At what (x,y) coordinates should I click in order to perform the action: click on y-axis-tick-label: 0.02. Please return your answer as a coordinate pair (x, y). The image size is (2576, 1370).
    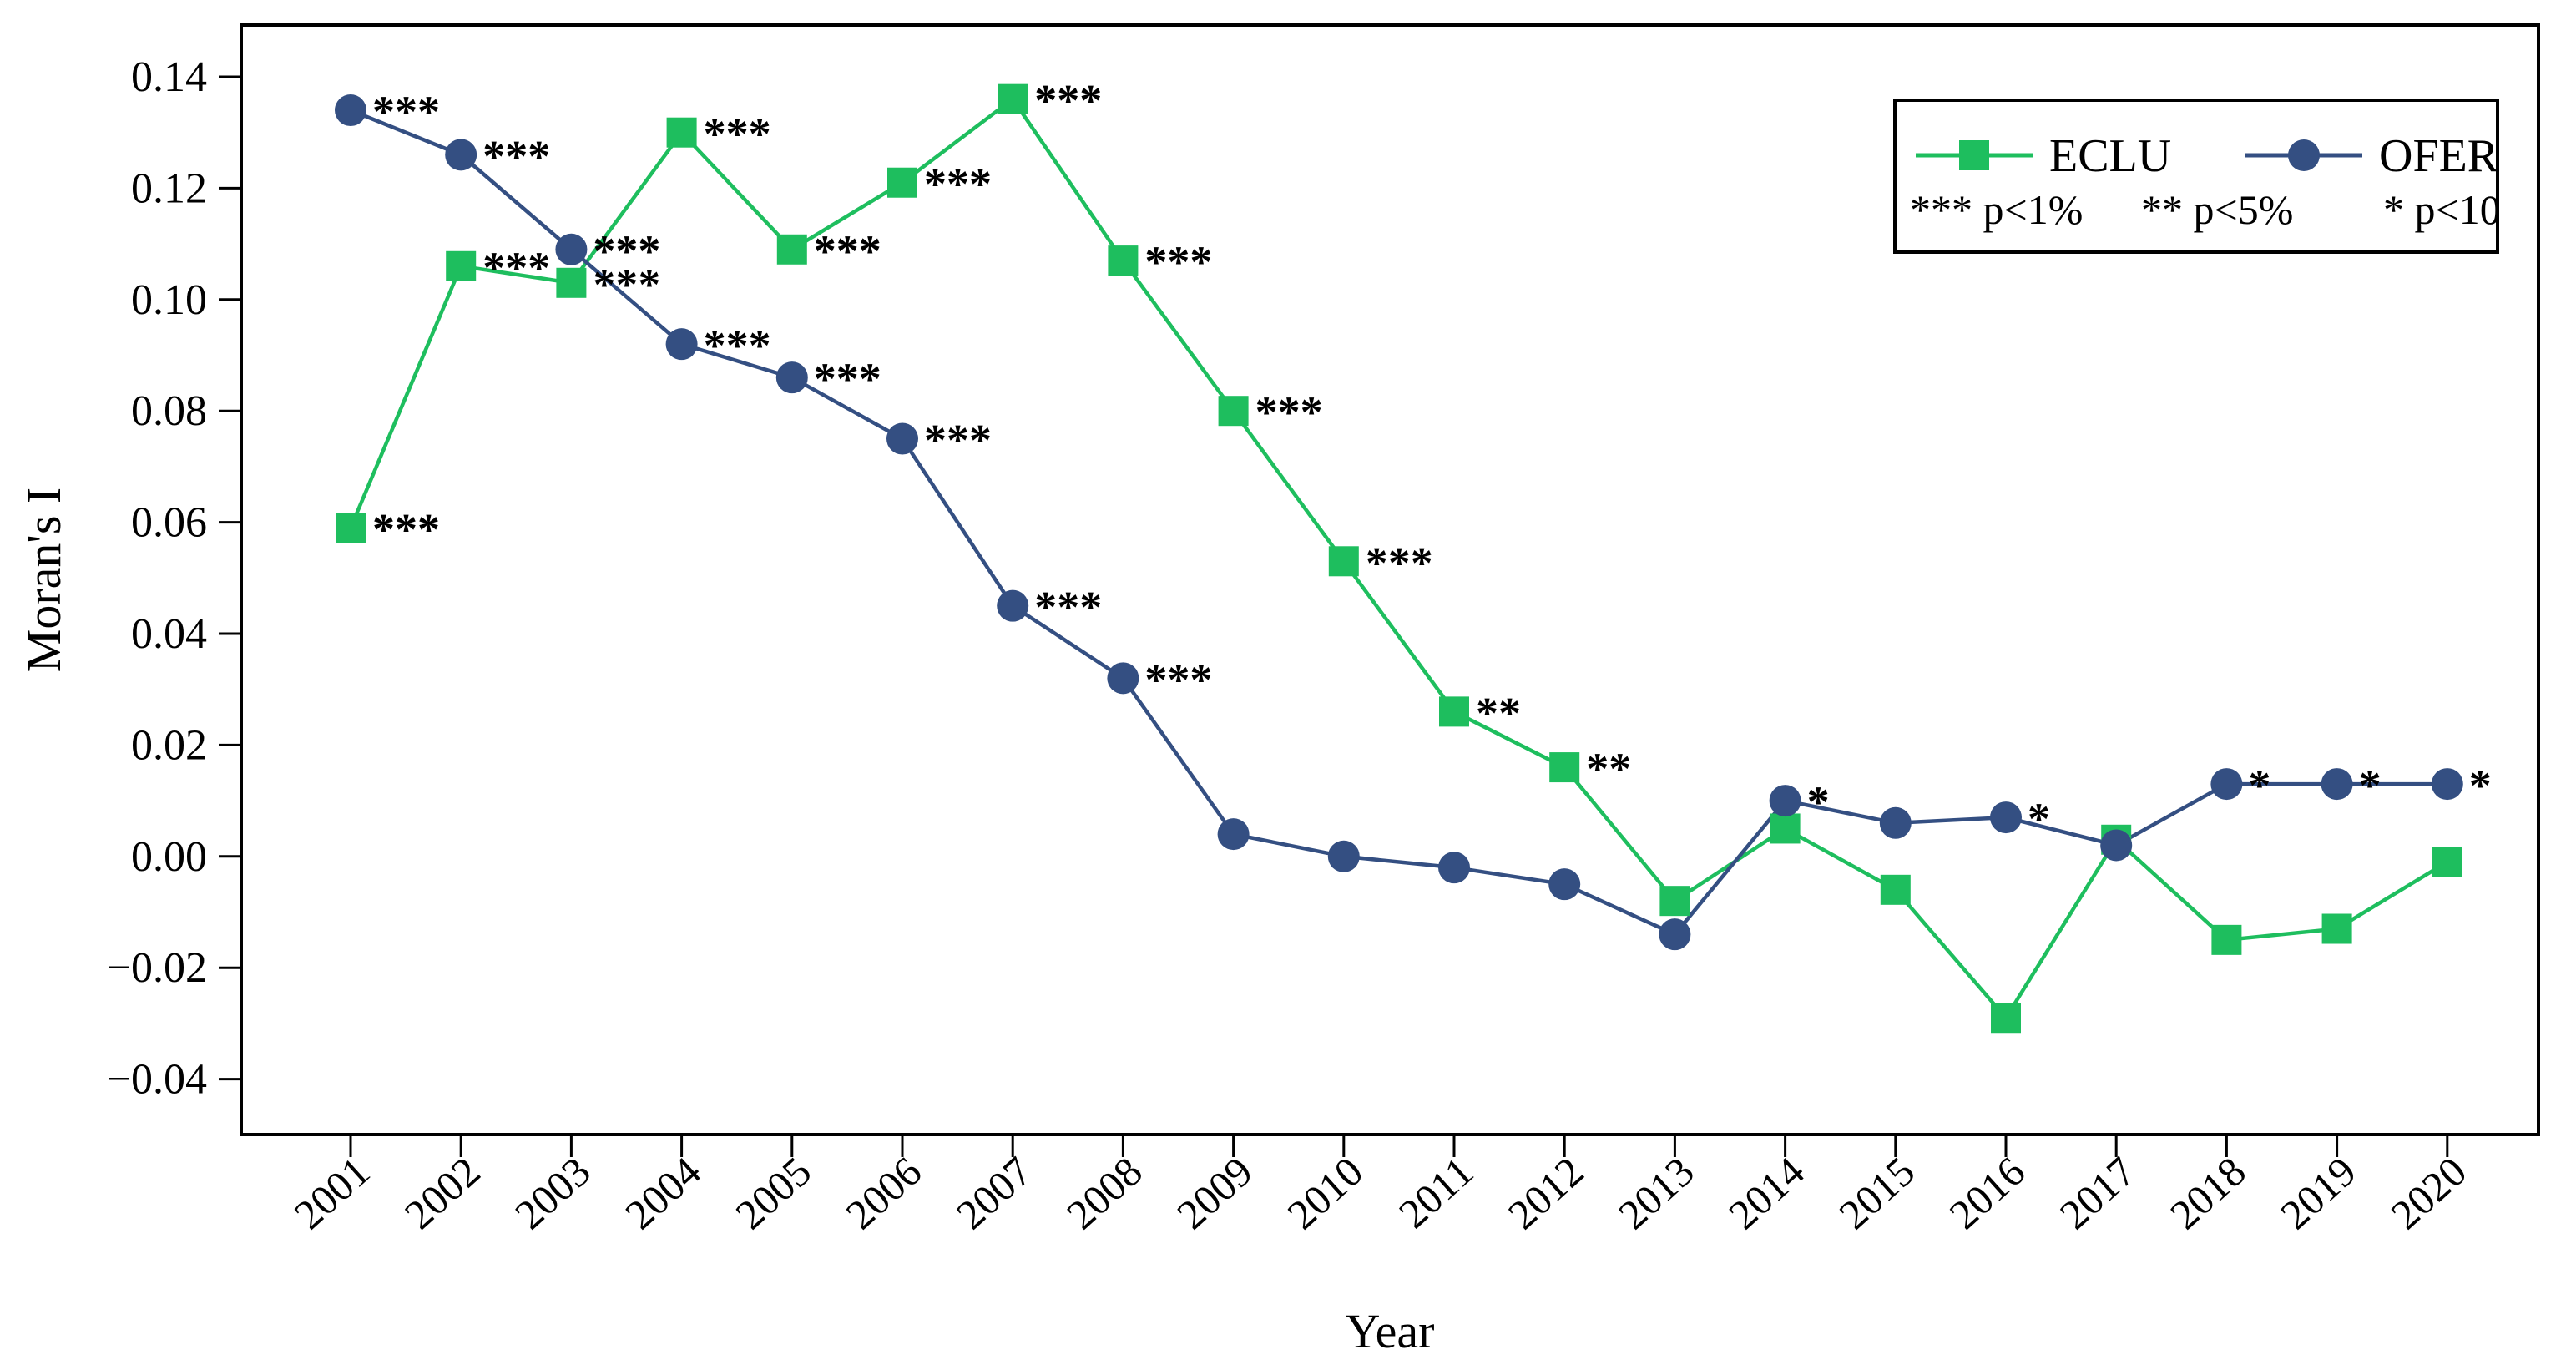
    Looking at the image, I should click on (169, 745).